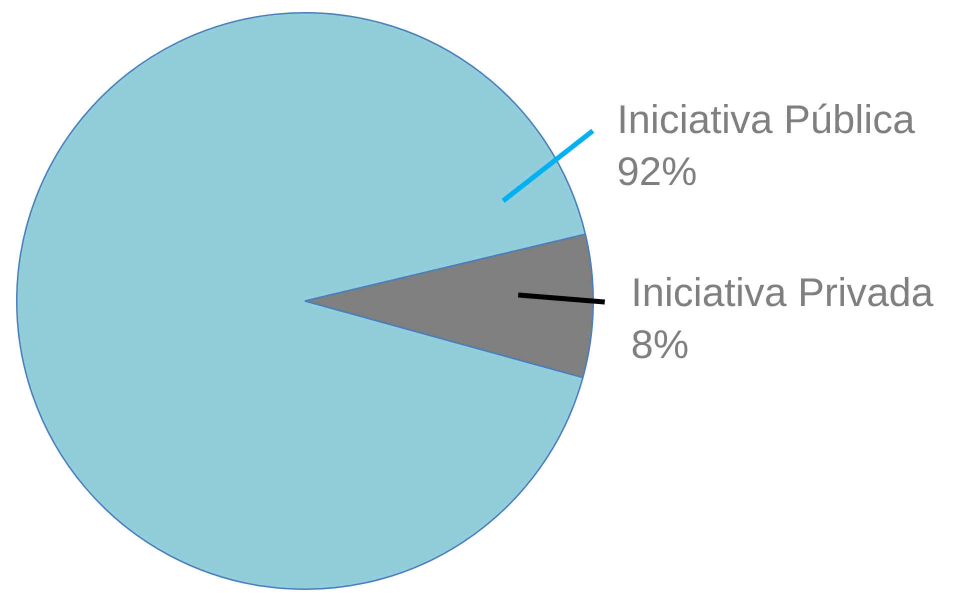 The height and width of the screenshot is (593, 959). What do you see at coordinates (782, 293) in the screenshot?
I see `slice-label: Iniciativa Privada` at bounding box center [782, 293].